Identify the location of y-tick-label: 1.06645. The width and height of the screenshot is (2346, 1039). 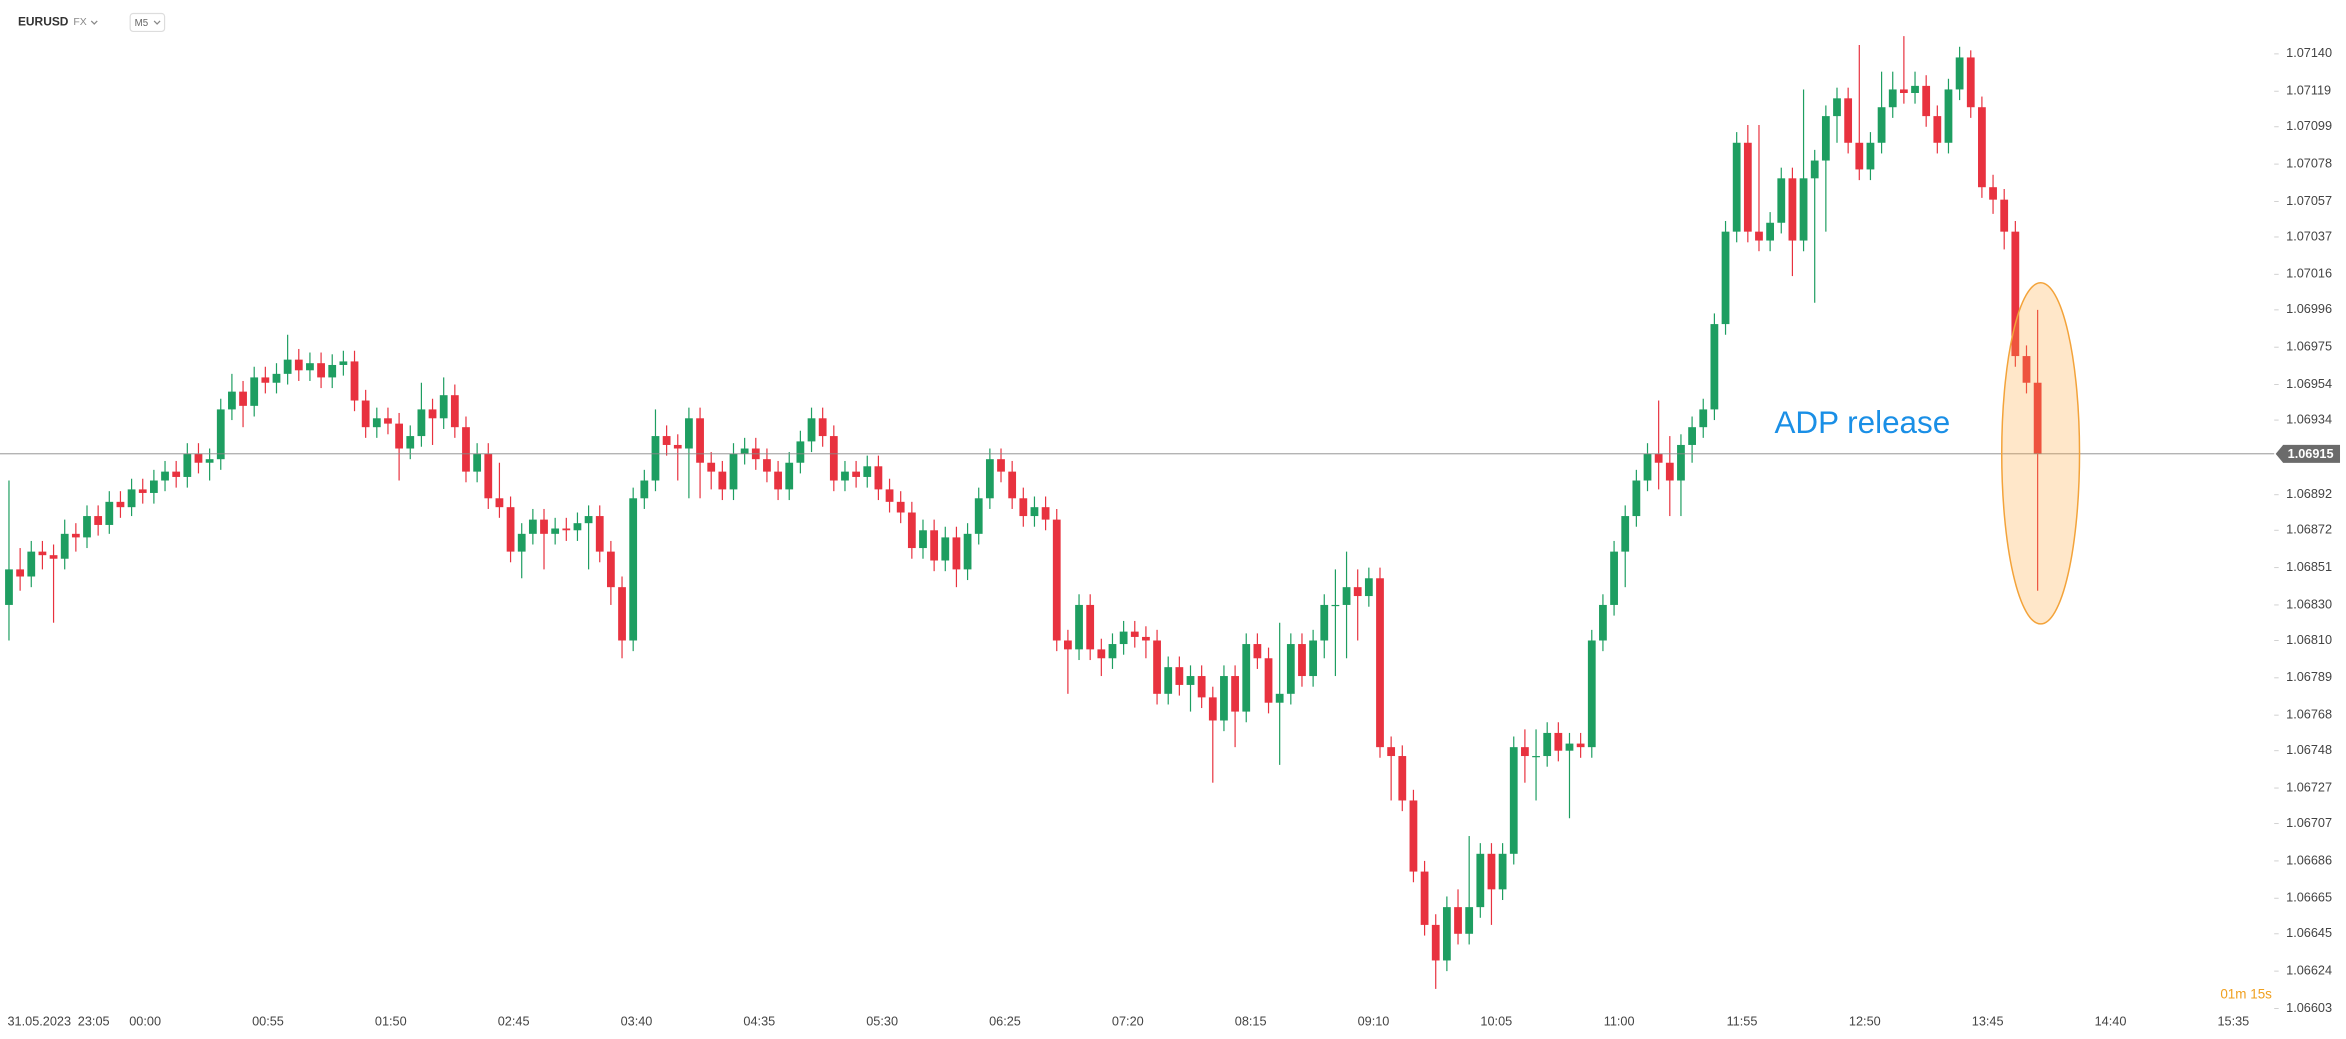
(2309, 932).